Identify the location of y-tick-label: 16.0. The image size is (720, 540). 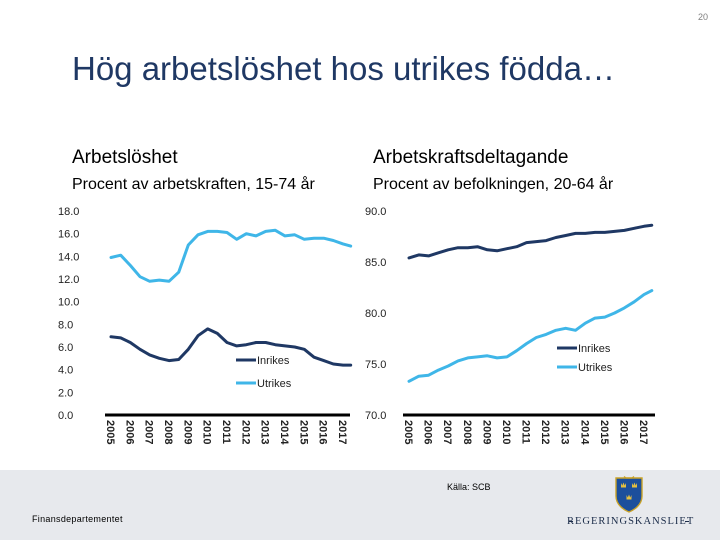
(68, 235).